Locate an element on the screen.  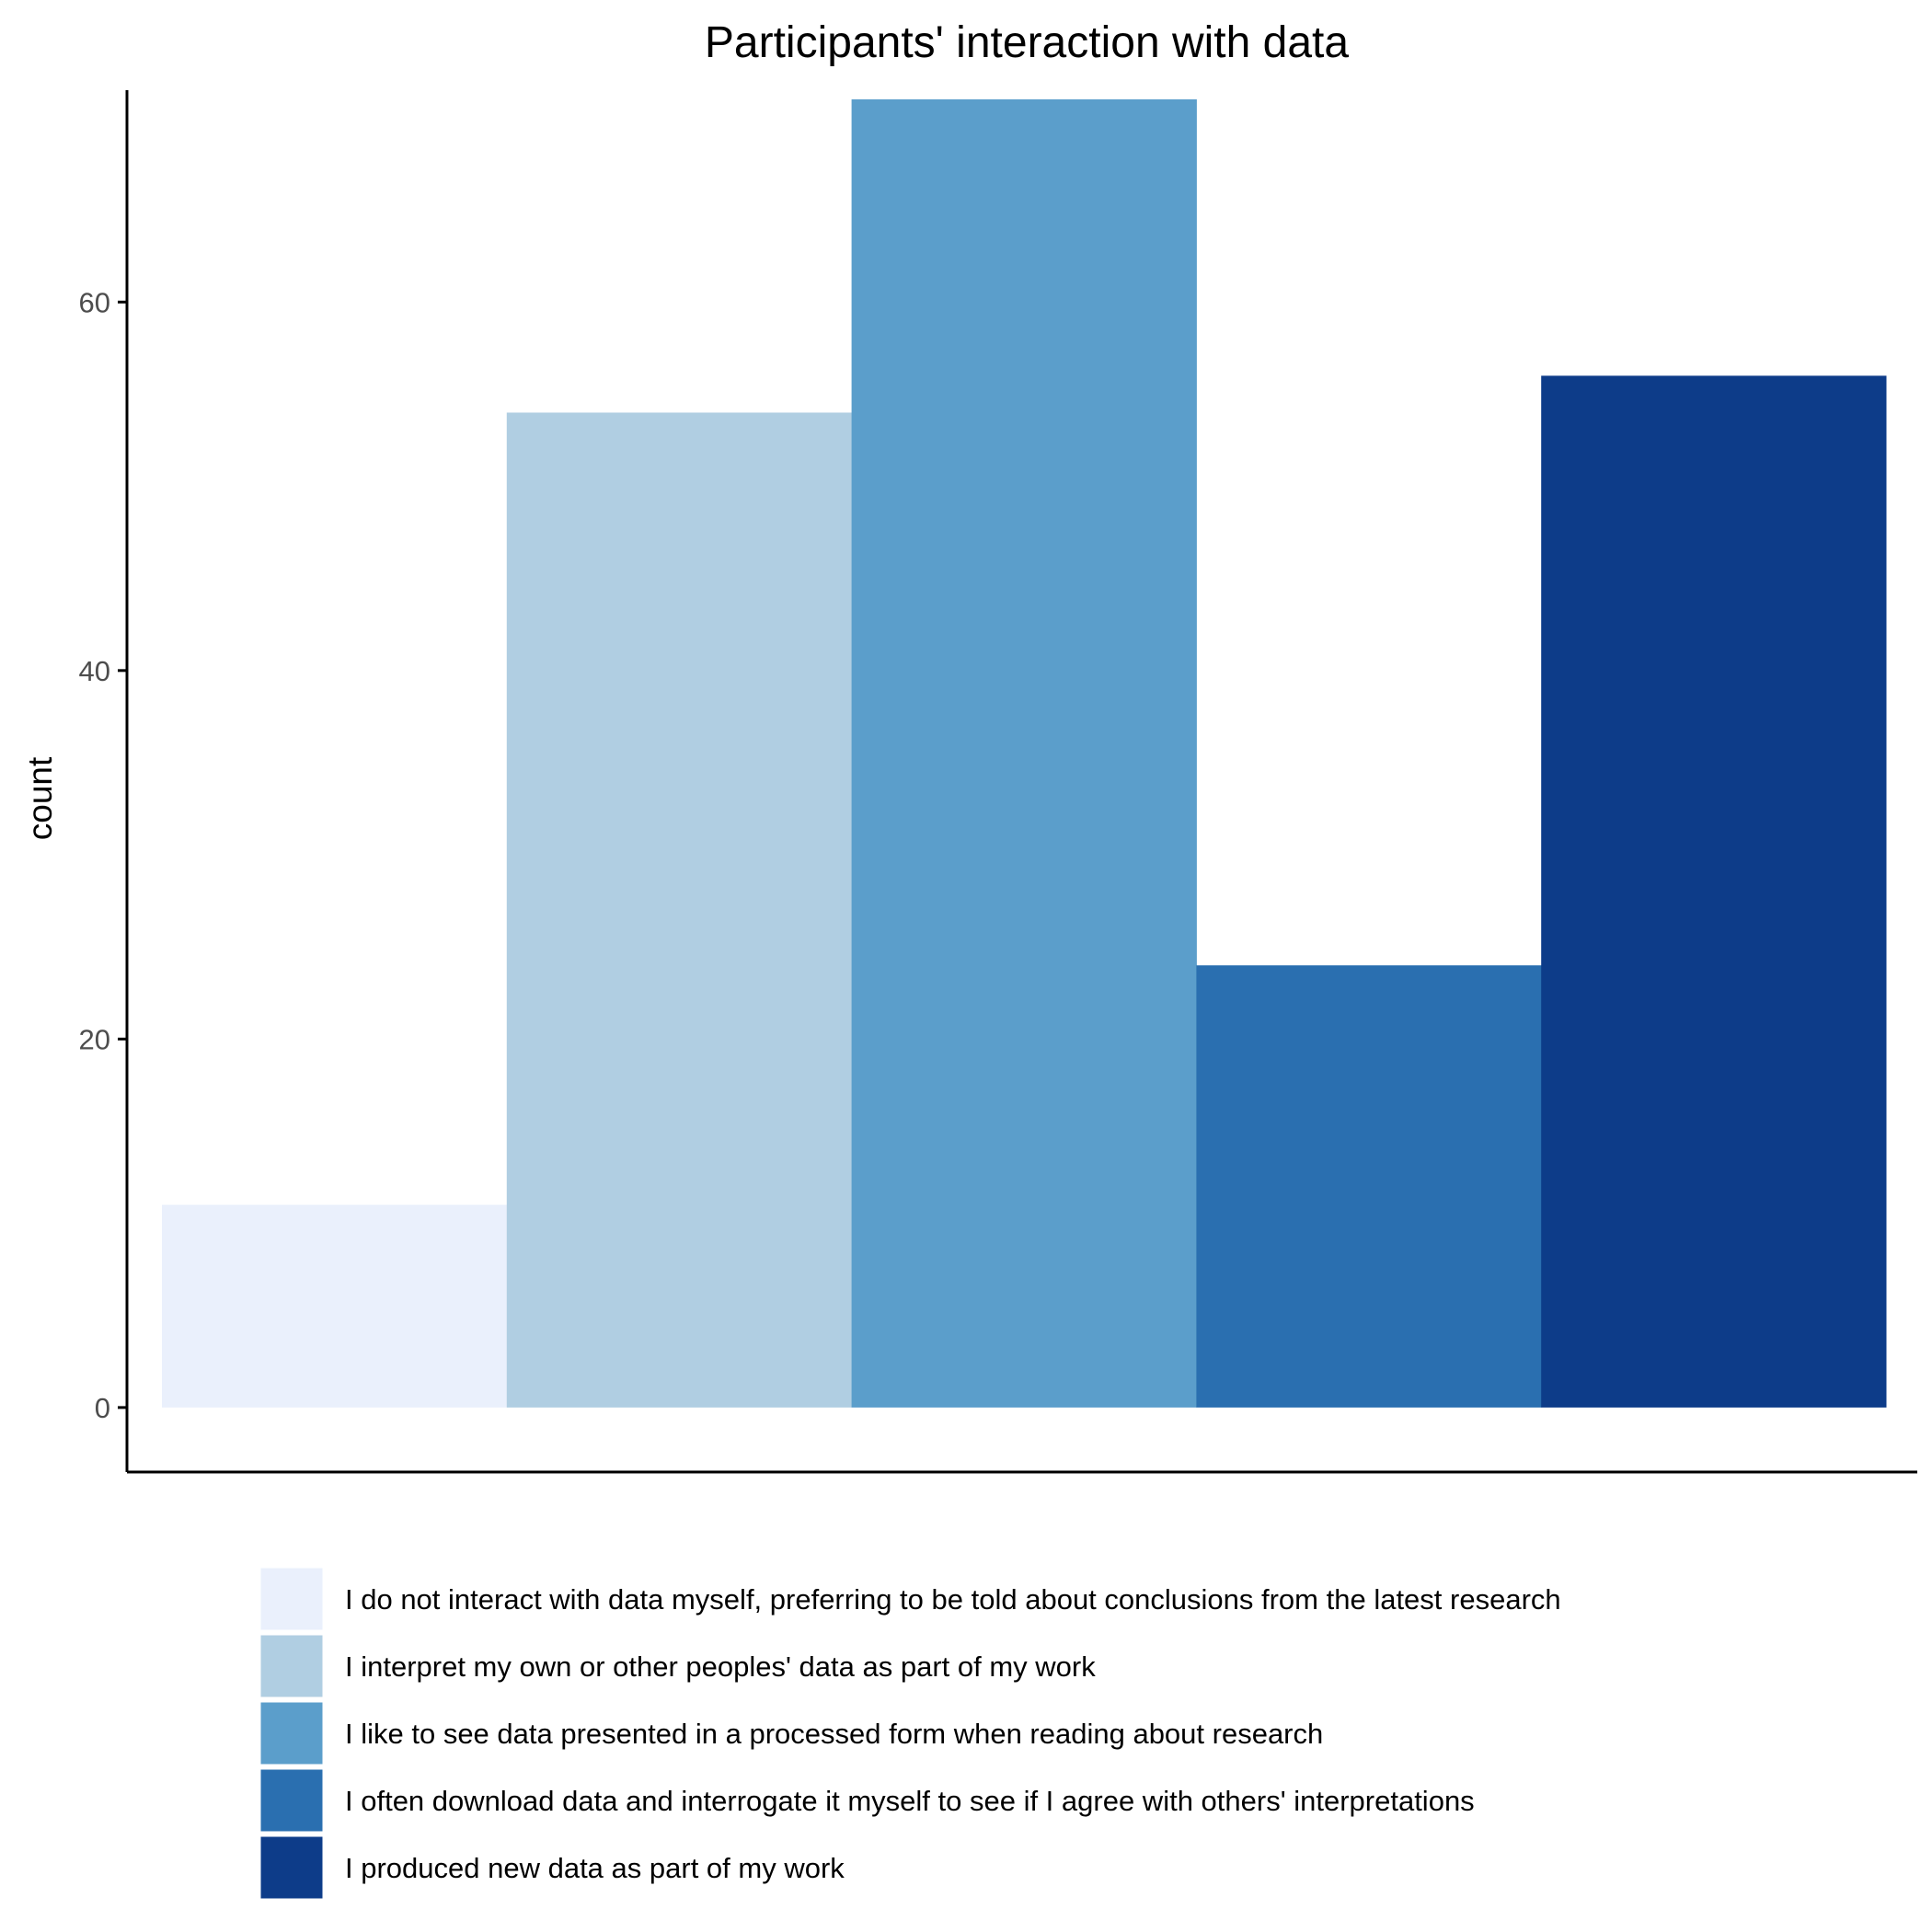
y-tick-label: 40 is located at coordinates (94, 671).